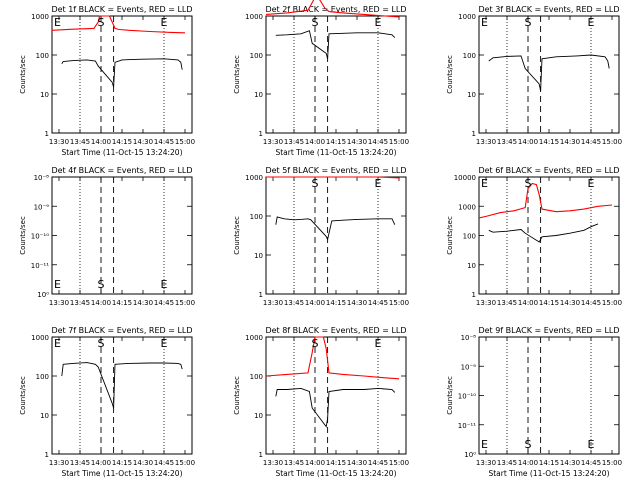 This screenshot has height=480, width=640. I want to click on plot-title: Det 8f BLACK = Events, RED = LLD, so click(335, 330).